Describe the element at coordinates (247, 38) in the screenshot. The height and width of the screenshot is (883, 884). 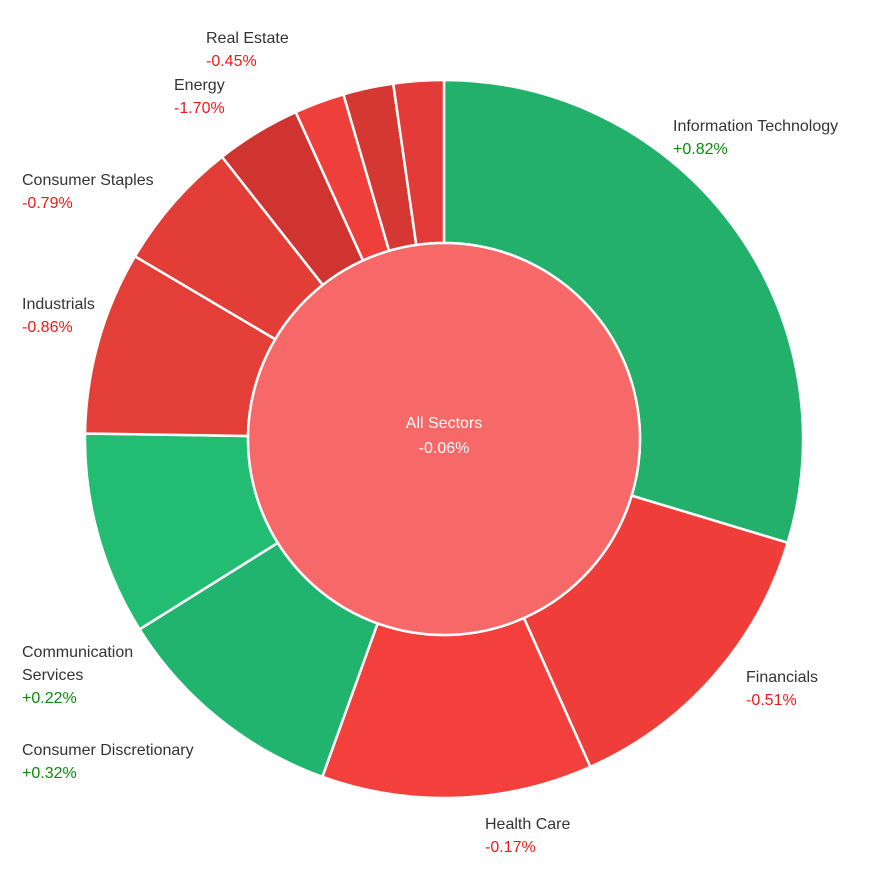
I see `label-real-estate: Real Estate` at that location.